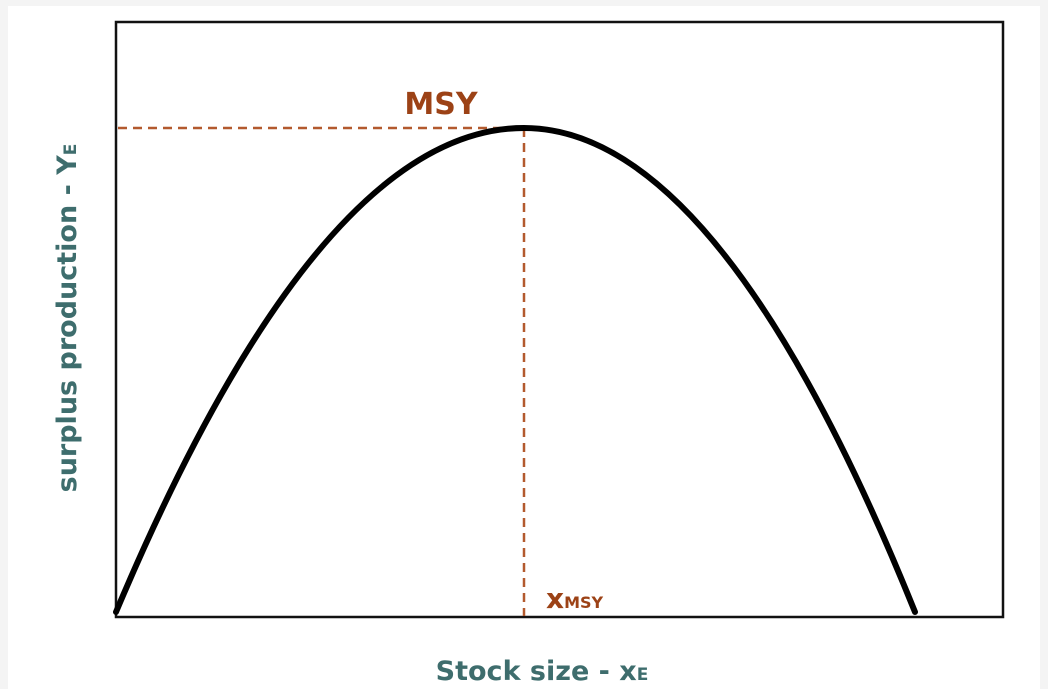 This screenshot has height=689, width=1048. Describe the element at coordinates (555, 598) in the screenshot. I see `x-msy-main: x` at that location.